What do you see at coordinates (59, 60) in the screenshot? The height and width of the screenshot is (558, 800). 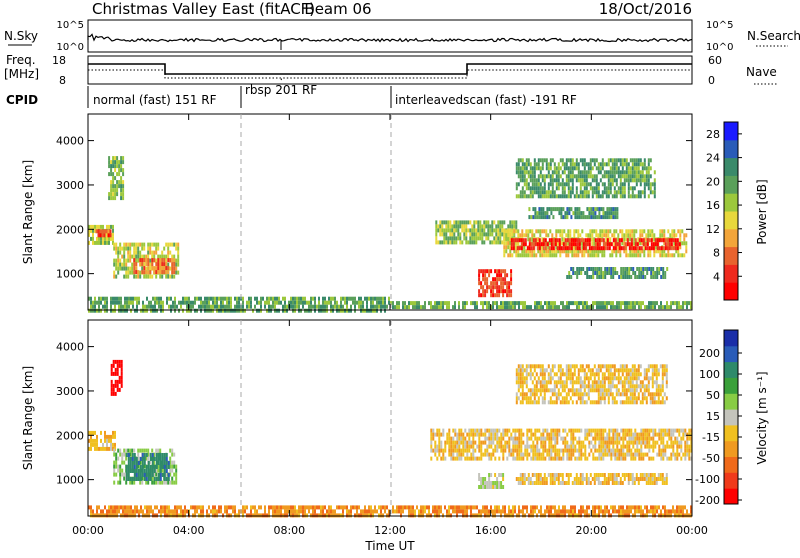 I see `freq-tick-top: 18` at bounding box center [59, 60].